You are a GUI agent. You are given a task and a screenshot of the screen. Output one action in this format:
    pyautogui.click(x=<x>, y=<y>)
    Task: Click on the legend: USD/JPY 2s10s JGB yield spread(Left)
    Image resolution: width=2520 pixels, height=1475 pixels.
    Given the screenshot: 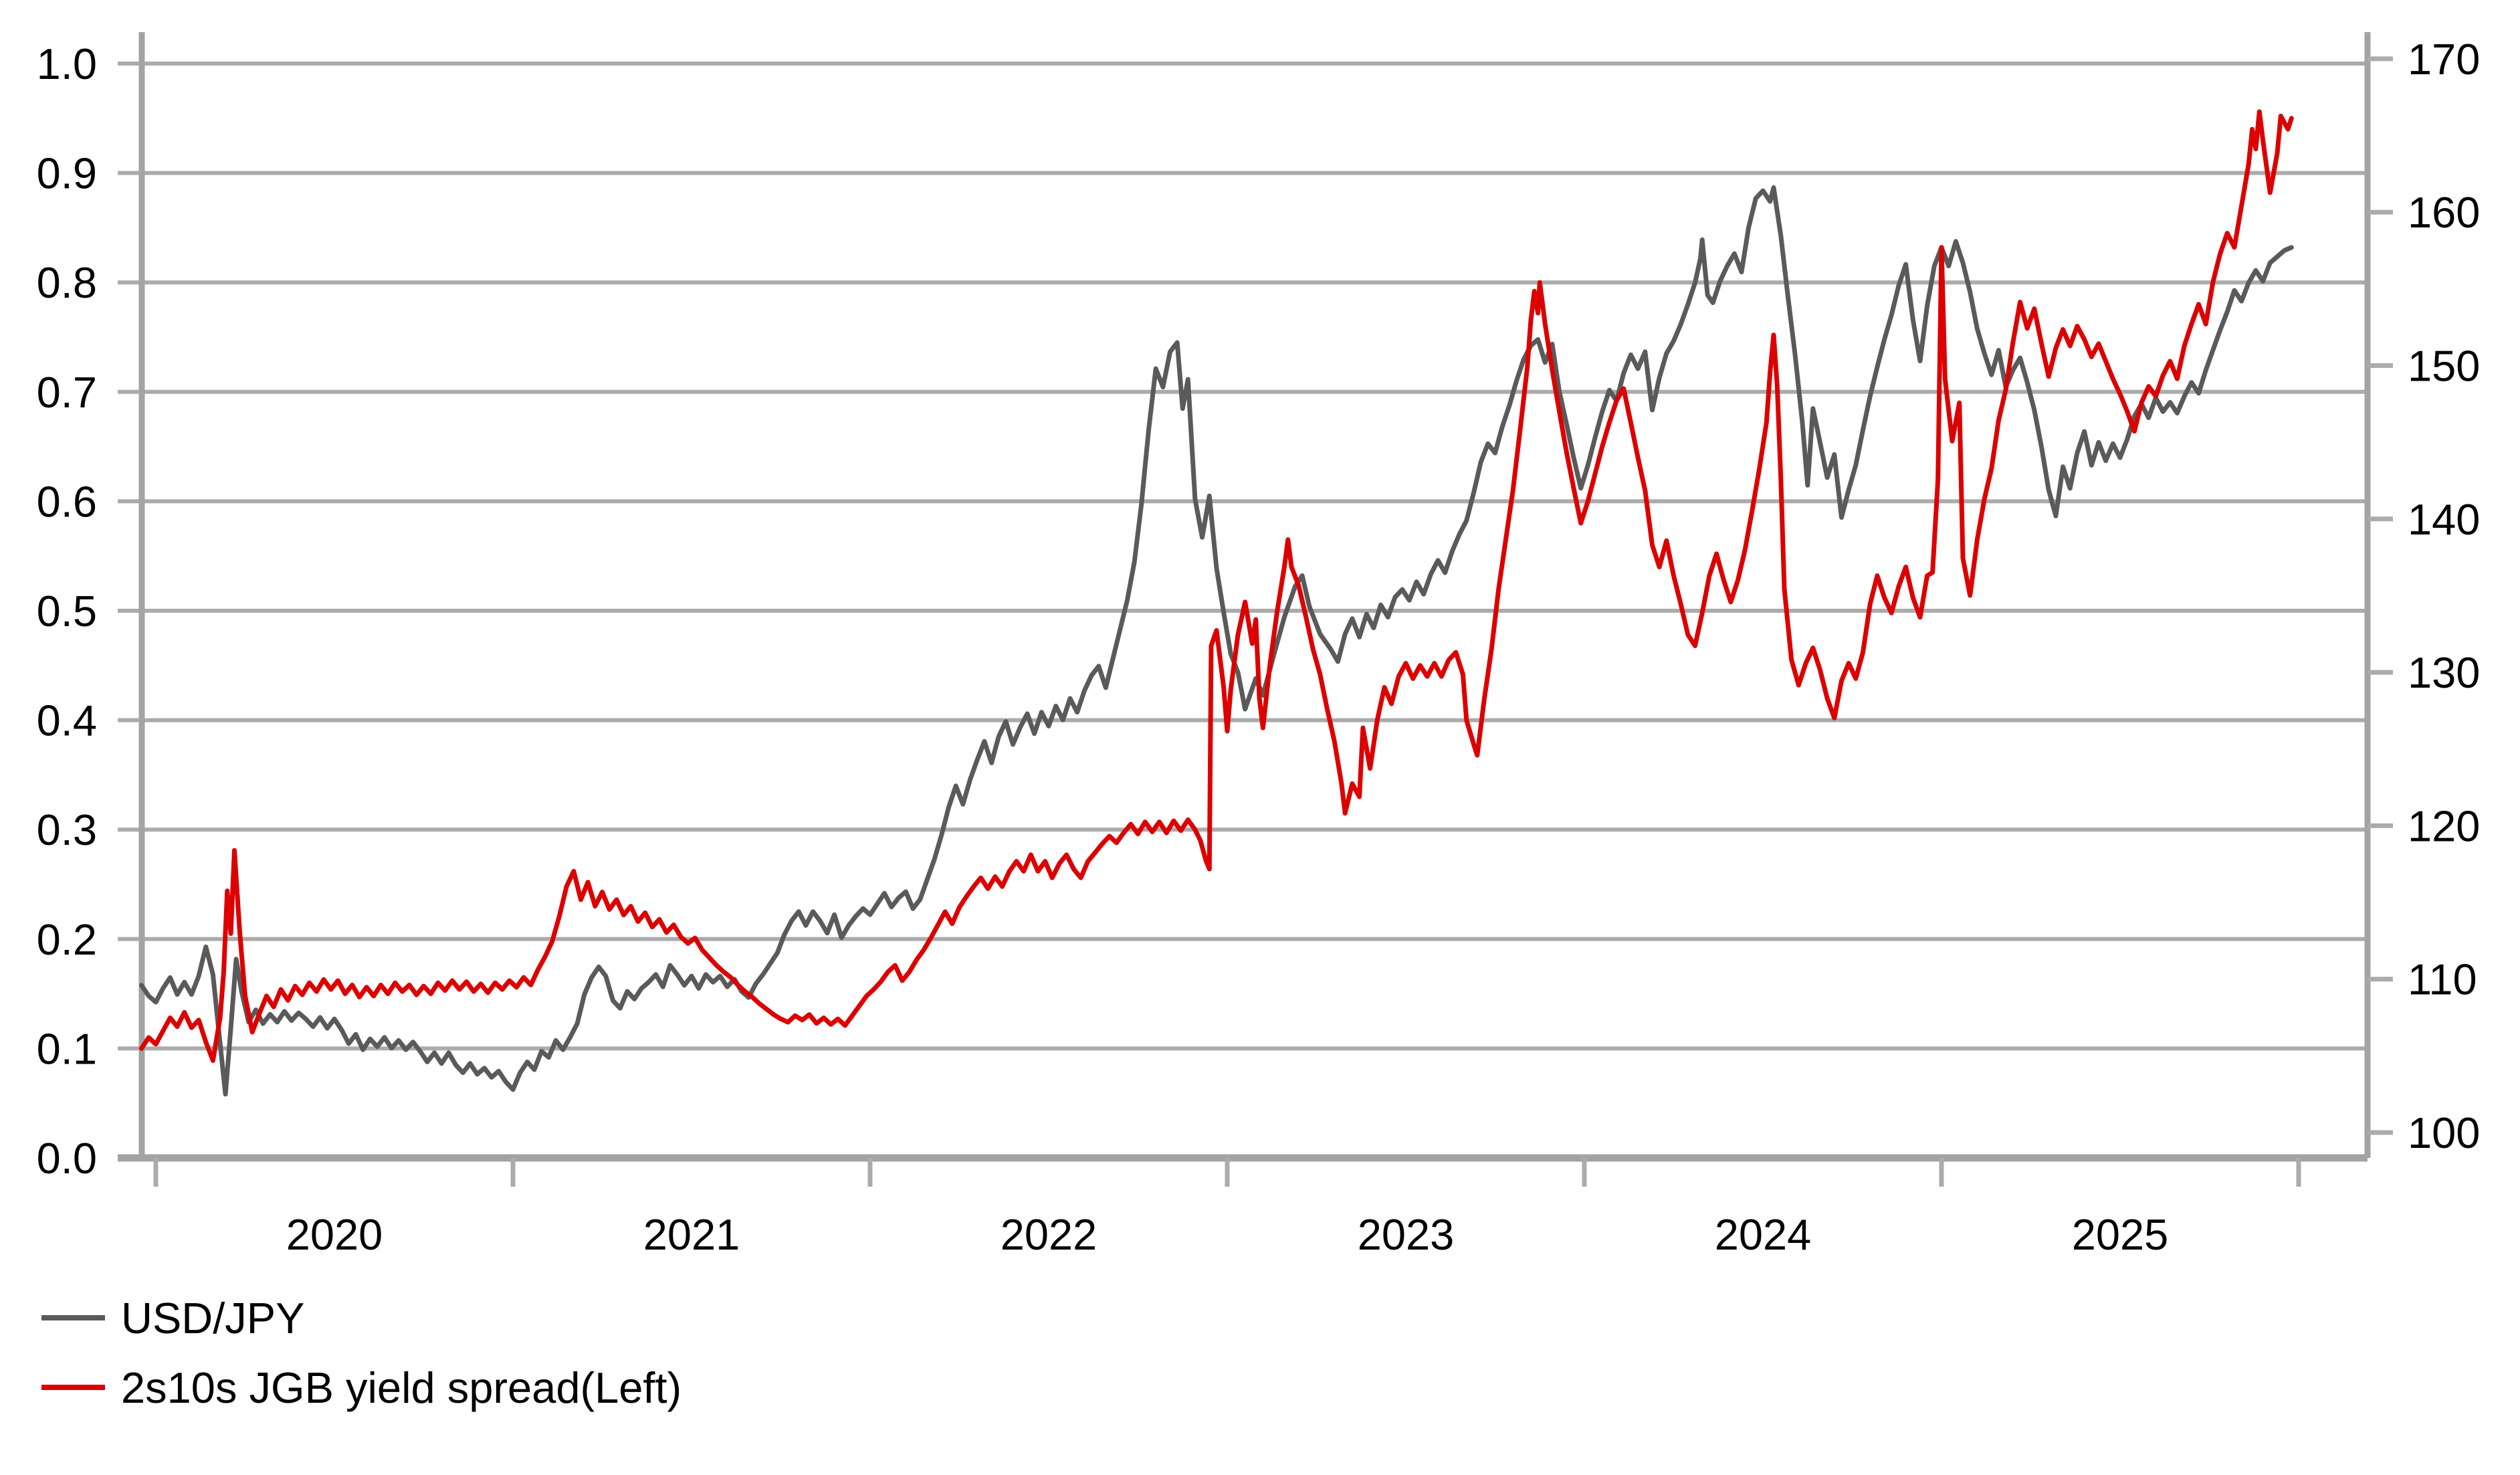 What is the action you would take?
    pyautogui.click(x=361, y=1352)
    